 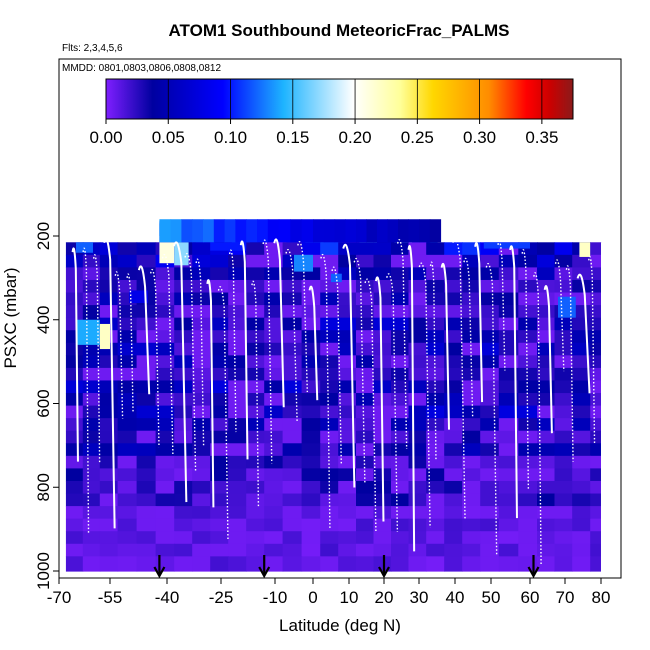 What do you see at coordinates (292, 137) in the screenshot?
I see `colorbar-tick-label: 0.15` at bounding box center [292, 137].